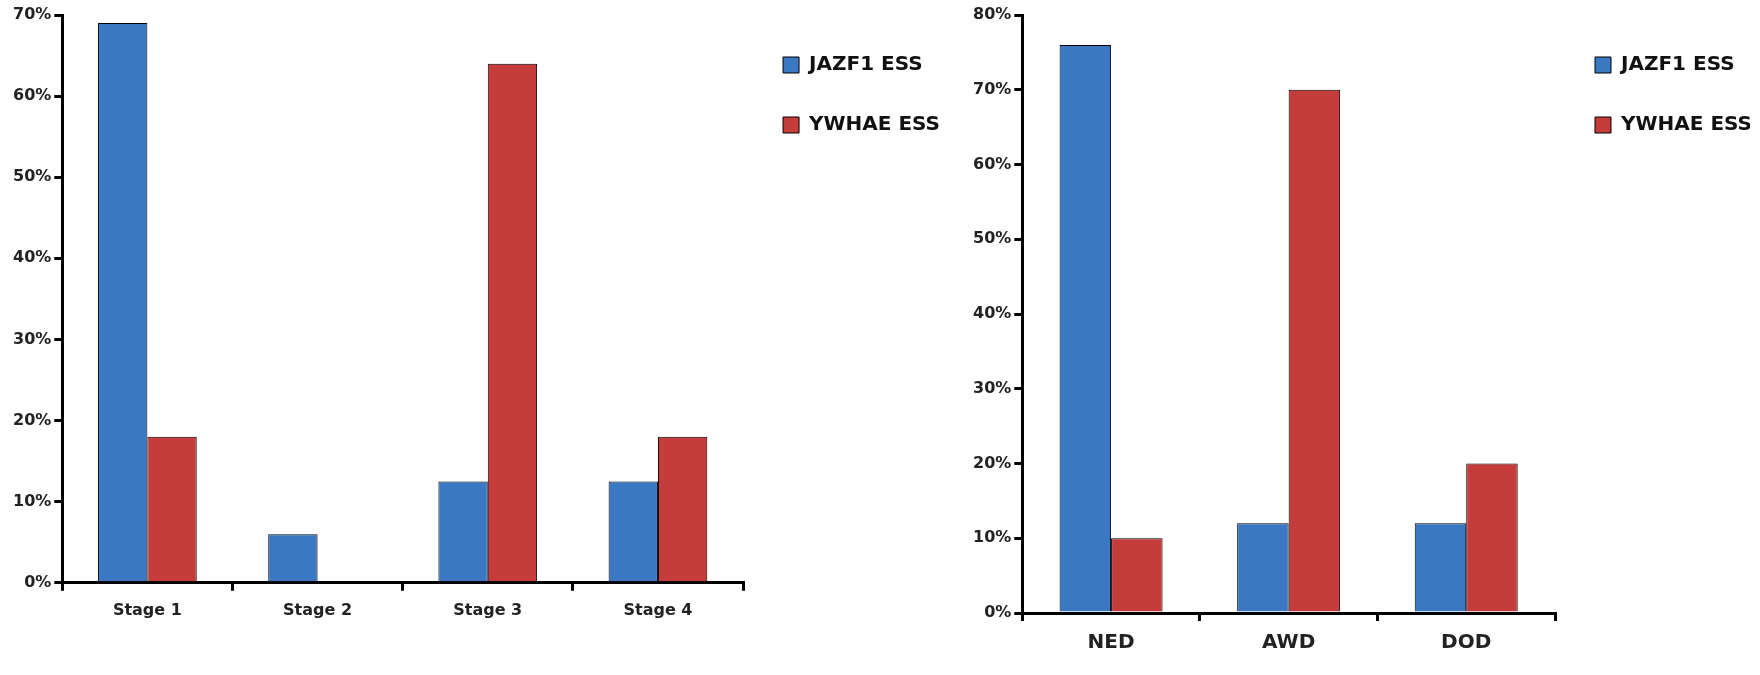 Image resolution: width=1760 pixels, height=675 pixels. What do you see at coordinates (1466, 641) in the screenshot?
I see `x-tick-label: DOD` at bounding box center [1466, 641].